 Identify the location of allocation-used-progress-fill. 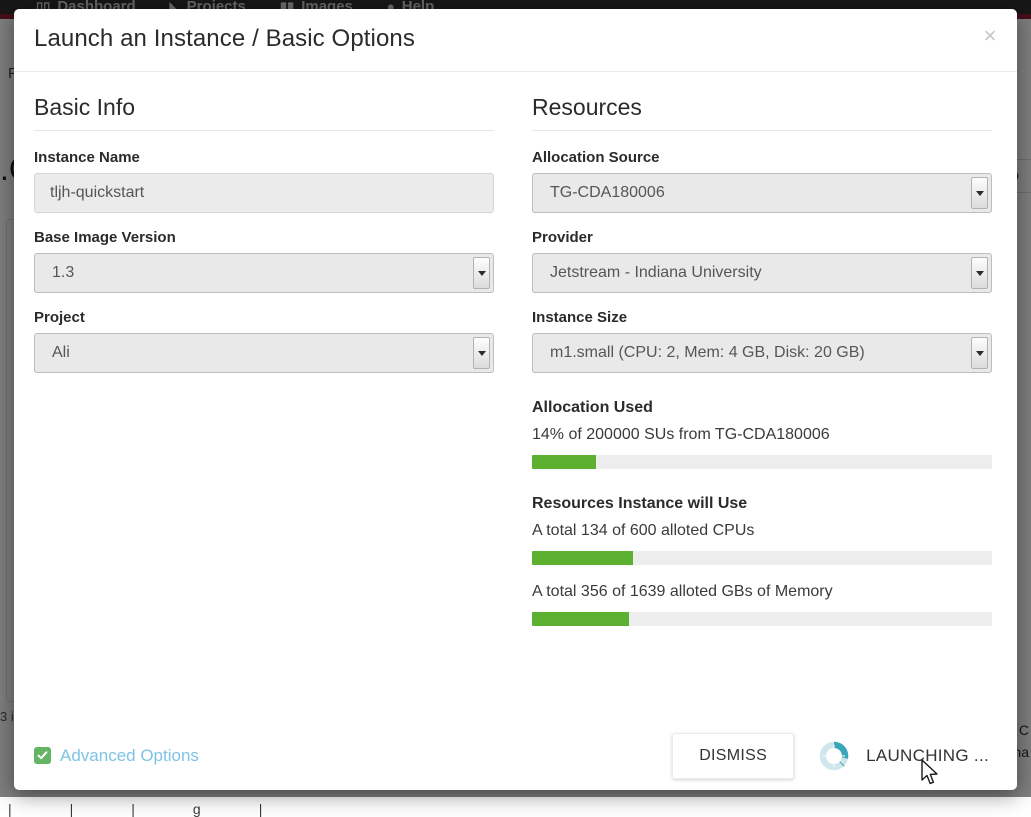
(564, 462).